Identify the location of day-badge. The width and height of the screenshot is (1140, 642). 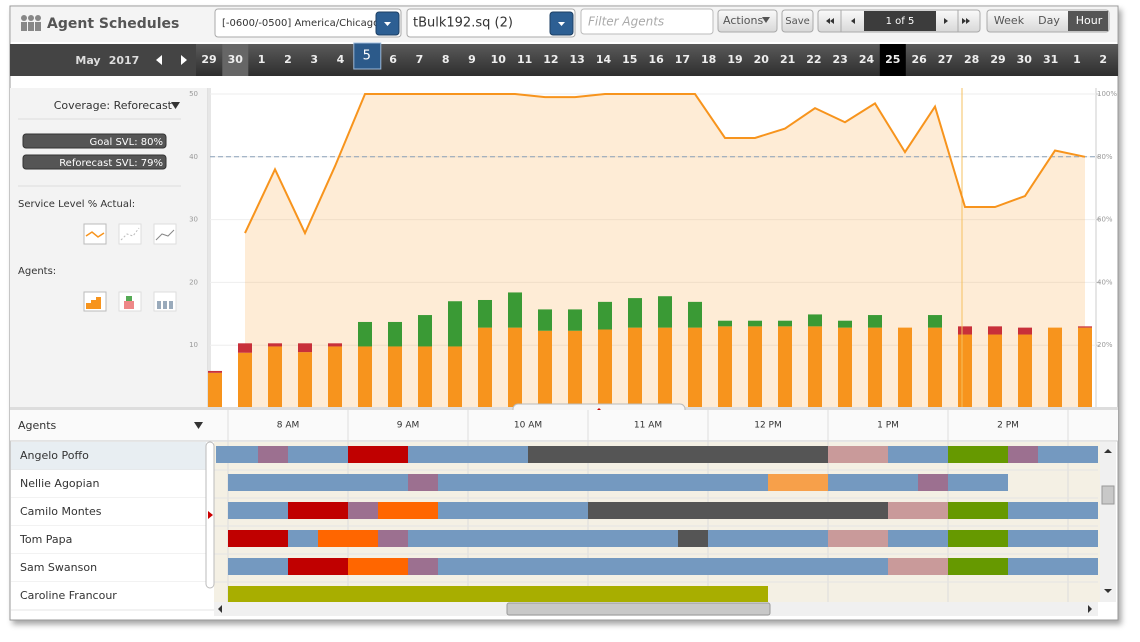
(367, 56).